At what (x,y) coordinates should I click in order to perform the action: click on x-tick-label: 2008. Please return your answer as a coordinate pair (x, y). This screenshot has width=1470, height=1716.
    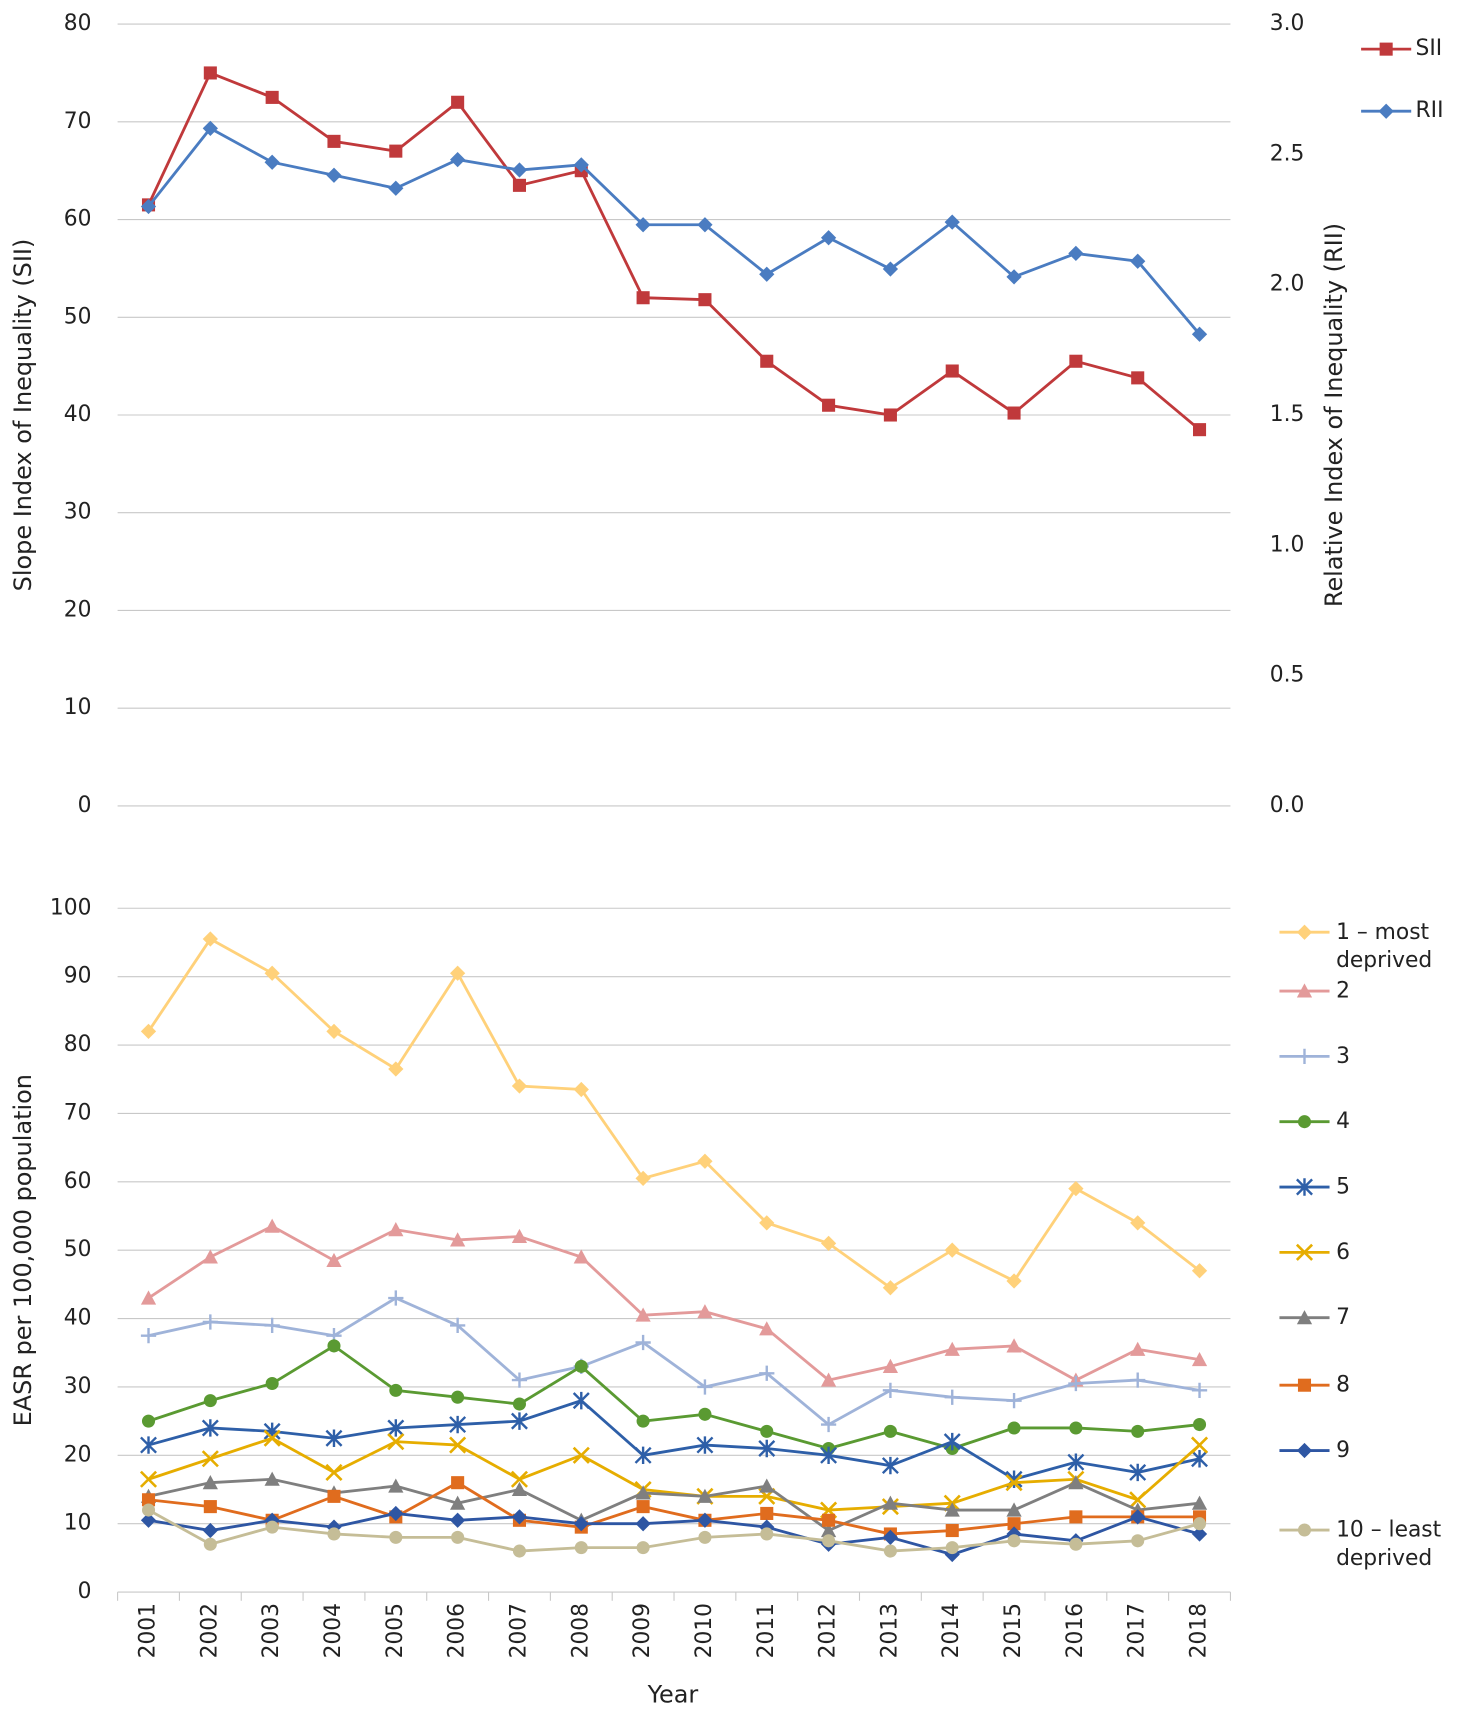
    Looking at the image, I should click on (580, 1630).